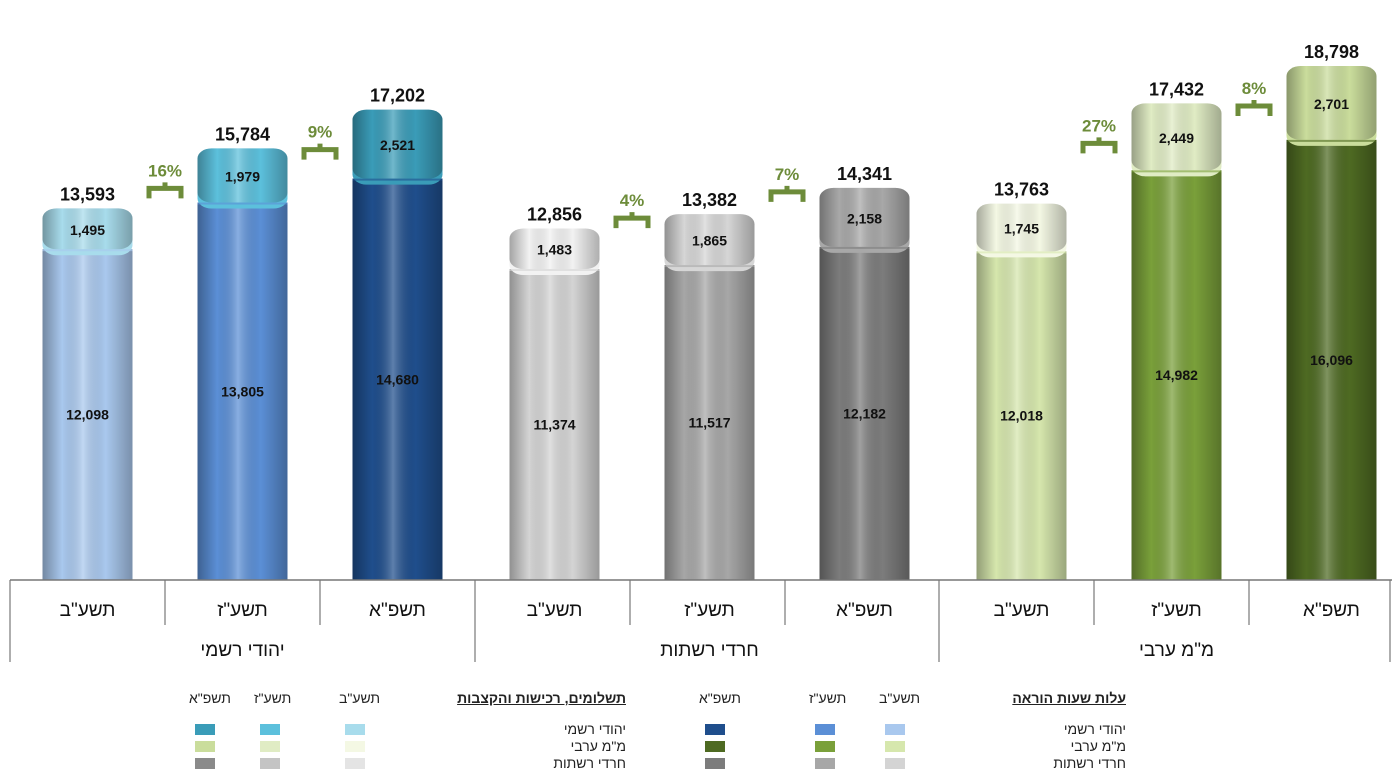 The image size is (1392, 783). What do you see at coordinates (864, 413) in the screenshot?
I see `data-label-base: 12,182` at bounding box center [864, 413].